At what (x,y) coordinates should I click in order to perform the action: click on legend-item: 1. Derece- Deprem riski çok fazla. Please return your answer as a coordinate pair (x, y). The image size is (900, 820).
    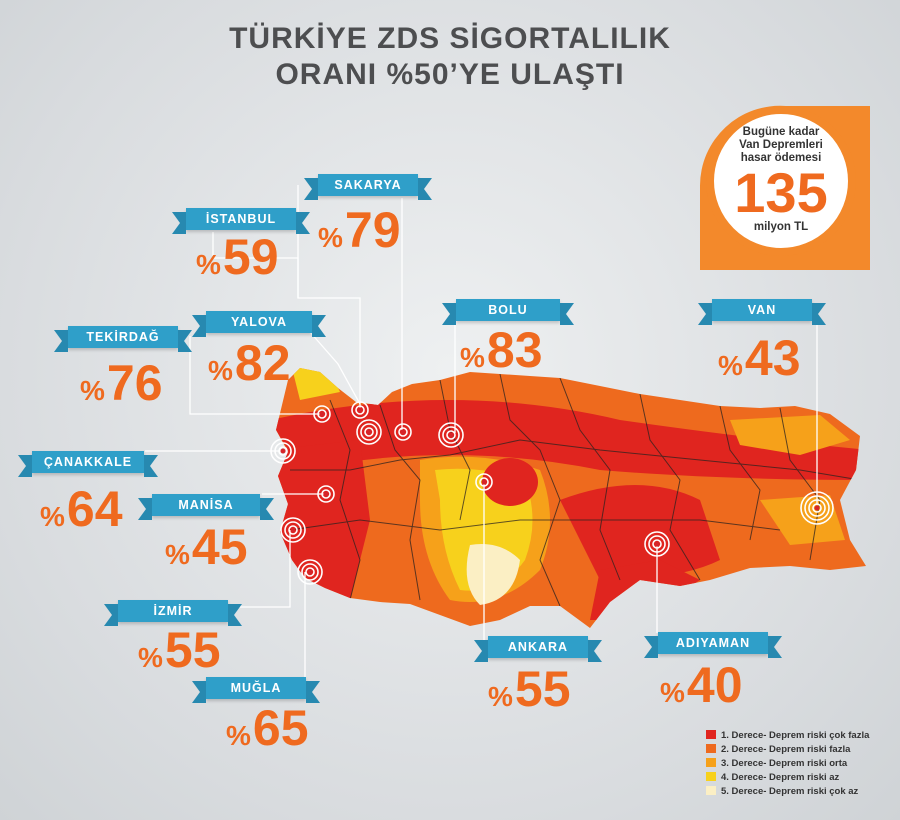
    Looking at the image, I should click on (801, 736).